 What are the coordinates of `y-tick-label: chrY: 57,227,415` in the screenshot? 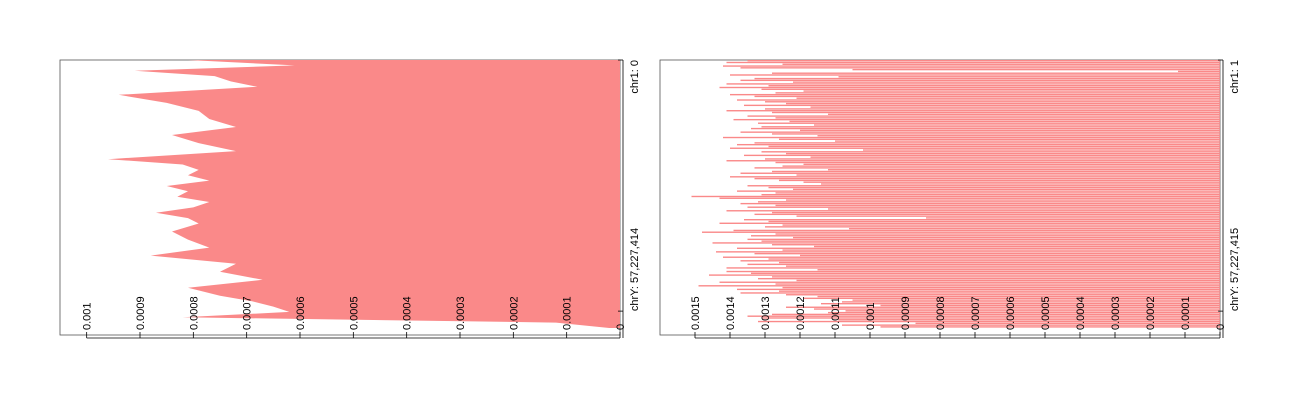 It's located at (1235, 269).